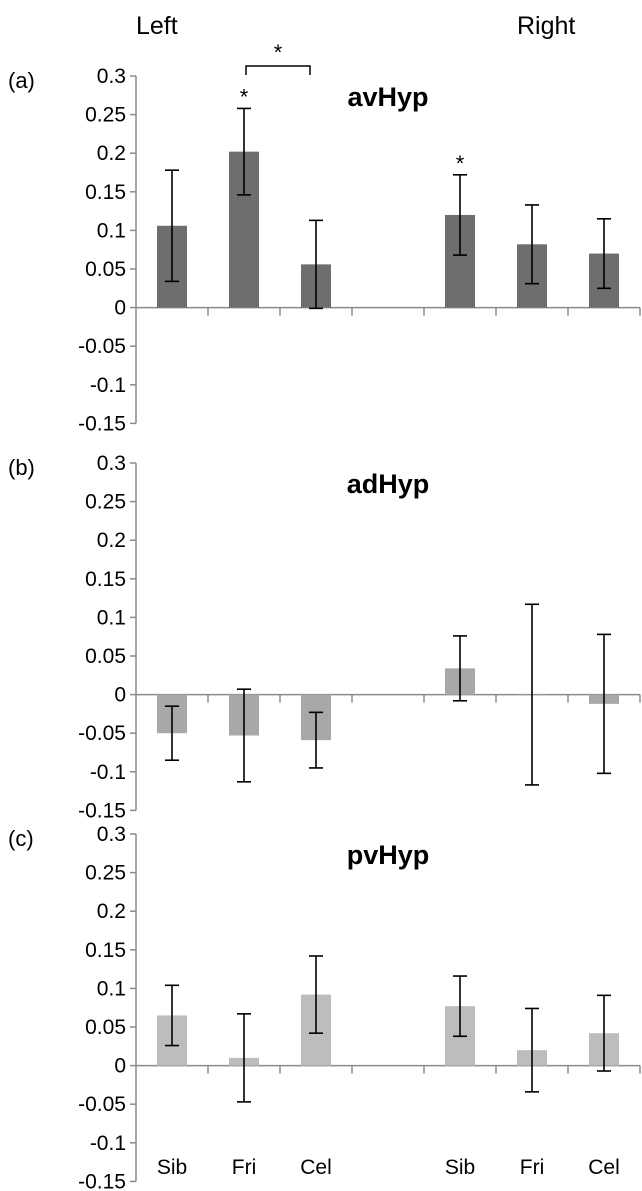 The height and width of the screenshot is (1191, 642). Describe the element at coordinates (21, 838) in the screenshot. I see `panel-label: (c)` at that location.